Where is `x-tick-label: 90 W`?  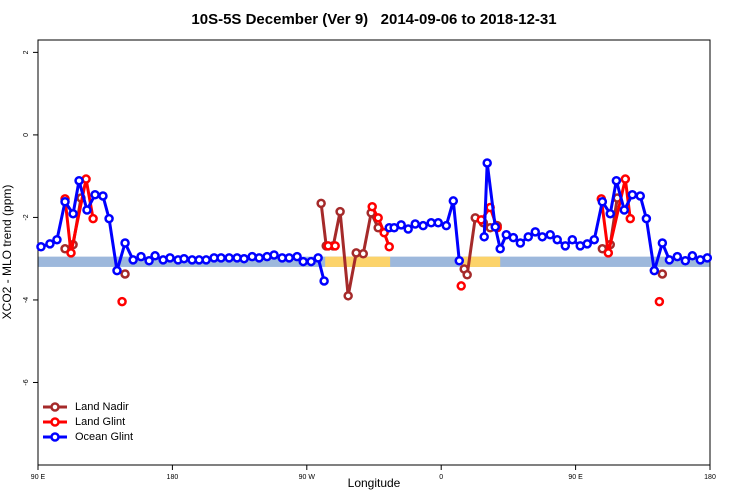
x-tick-label: 90 W is located at coordinates (307, 477).